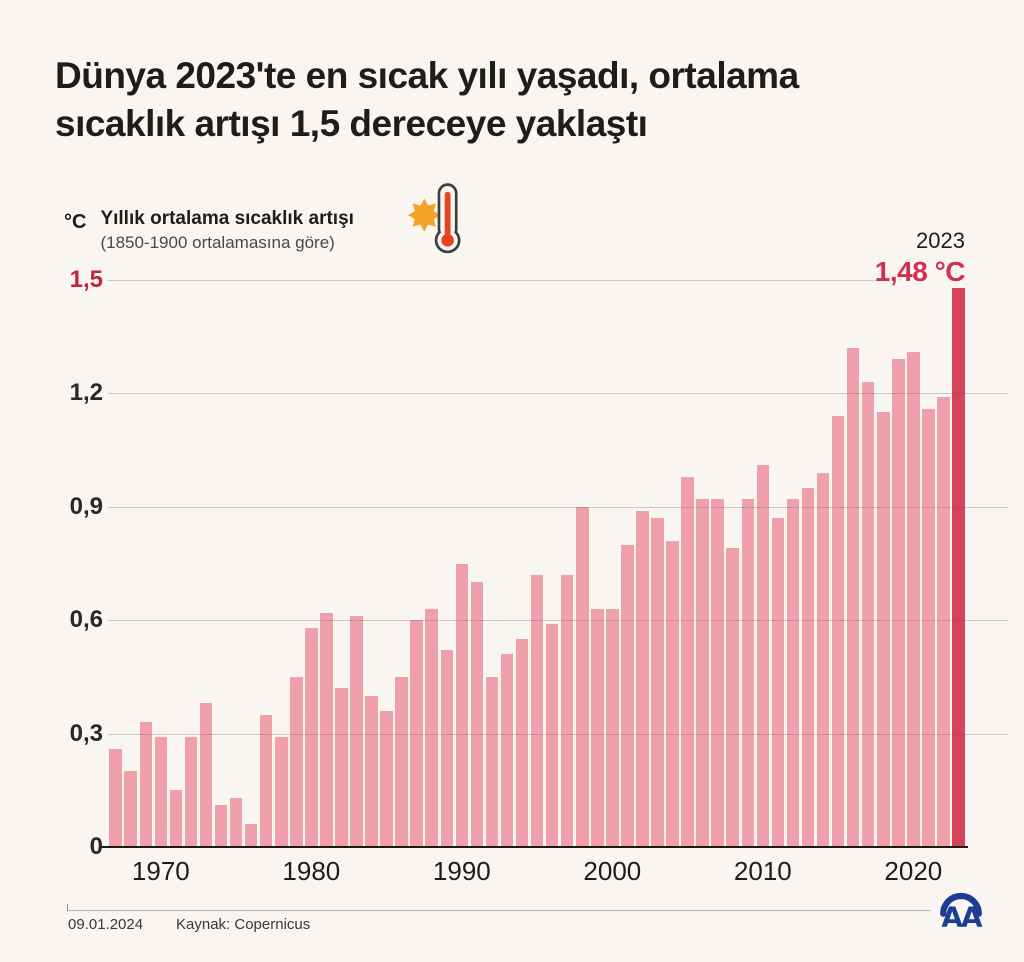 The height and width of the screenshot is (962, 1024). I want to click on x-tick-label-2010: 2010, so click(762, 871).